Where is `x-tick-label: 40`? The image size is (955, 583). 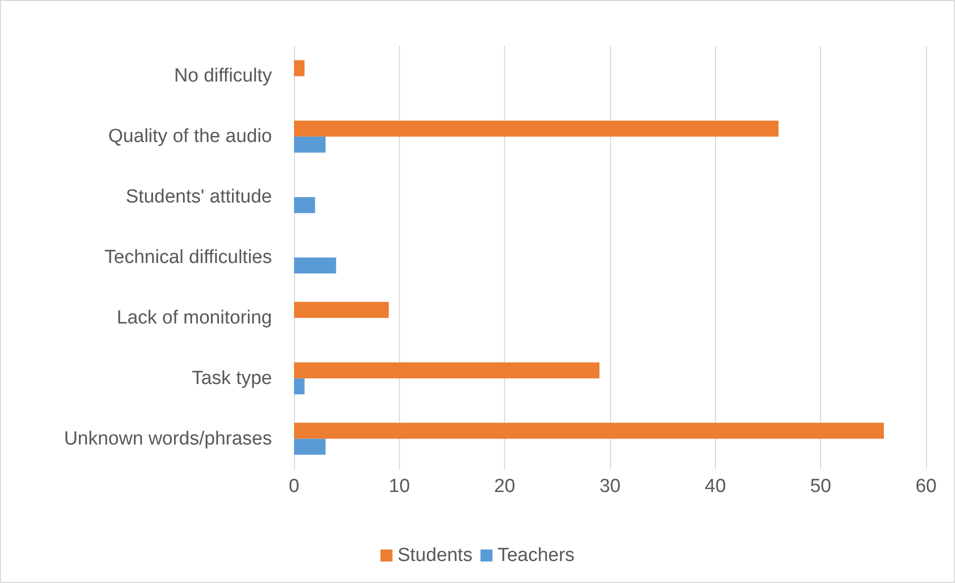
x-tick-label: 40 is located at coordinates (715, 486).